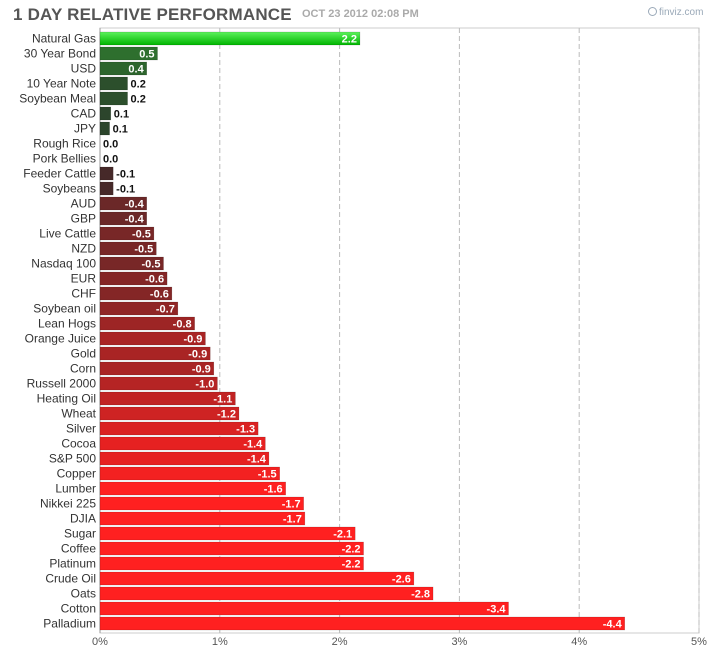  I want to click on category-label: CAD, so click(84, 114).